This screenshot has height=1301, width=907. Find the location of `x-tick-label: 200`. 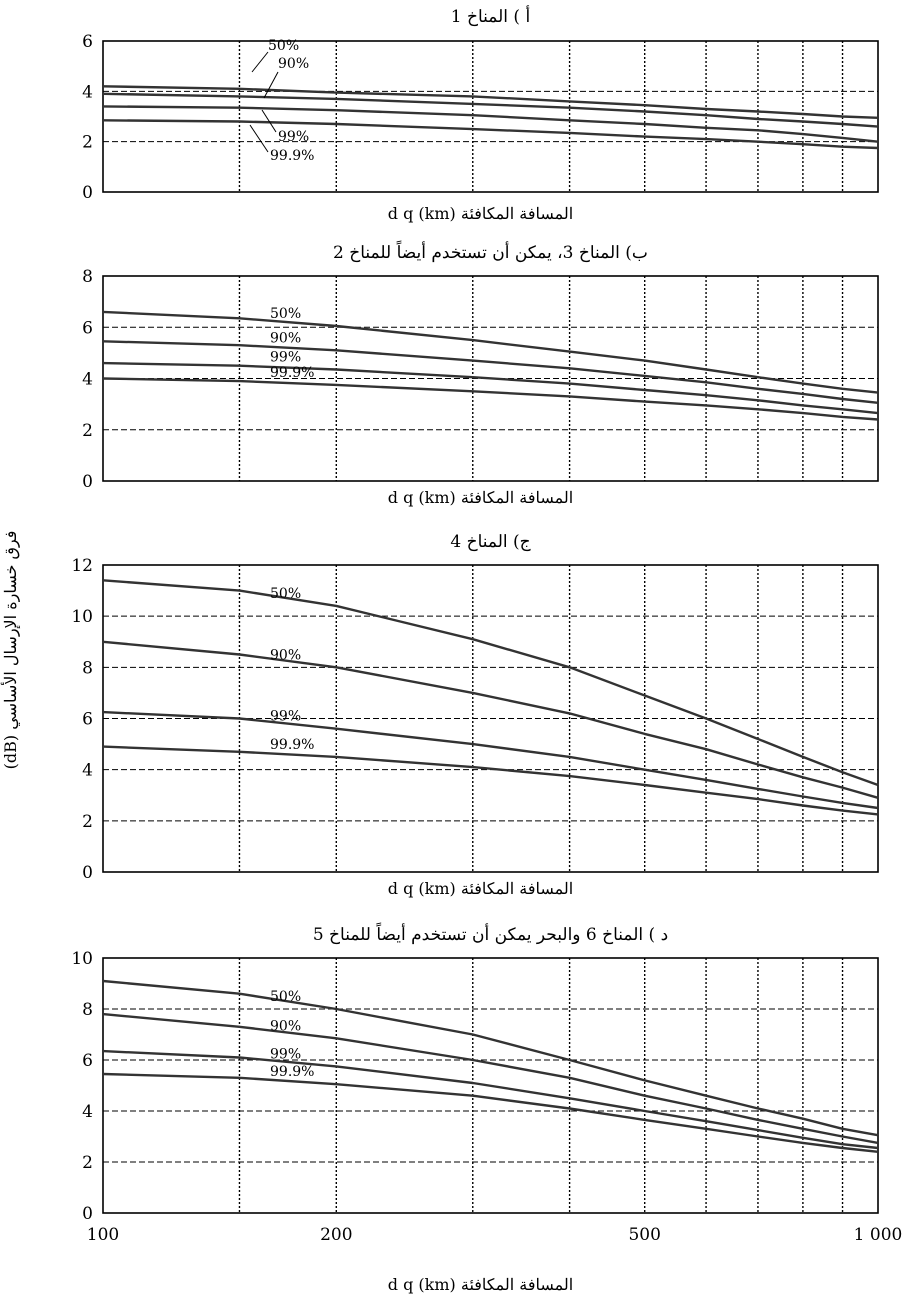

x-tick-label: 200 is located at coordinates (336, 1235).